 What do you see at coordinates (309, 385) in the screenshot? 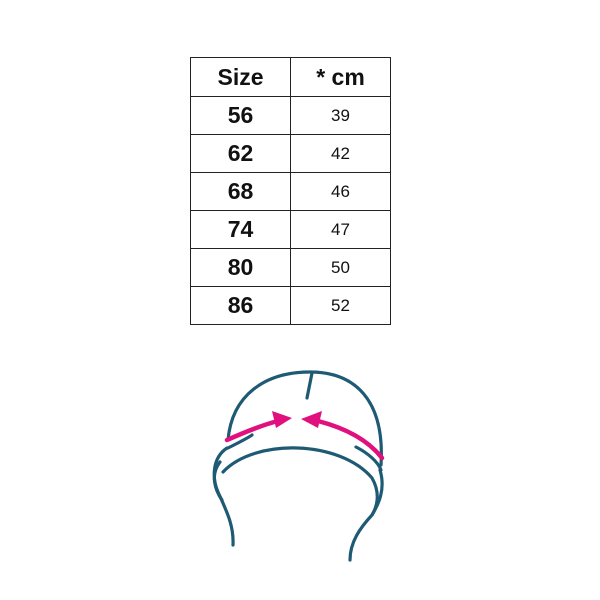
I see `hat-seam` at bounding box center [309, 385].